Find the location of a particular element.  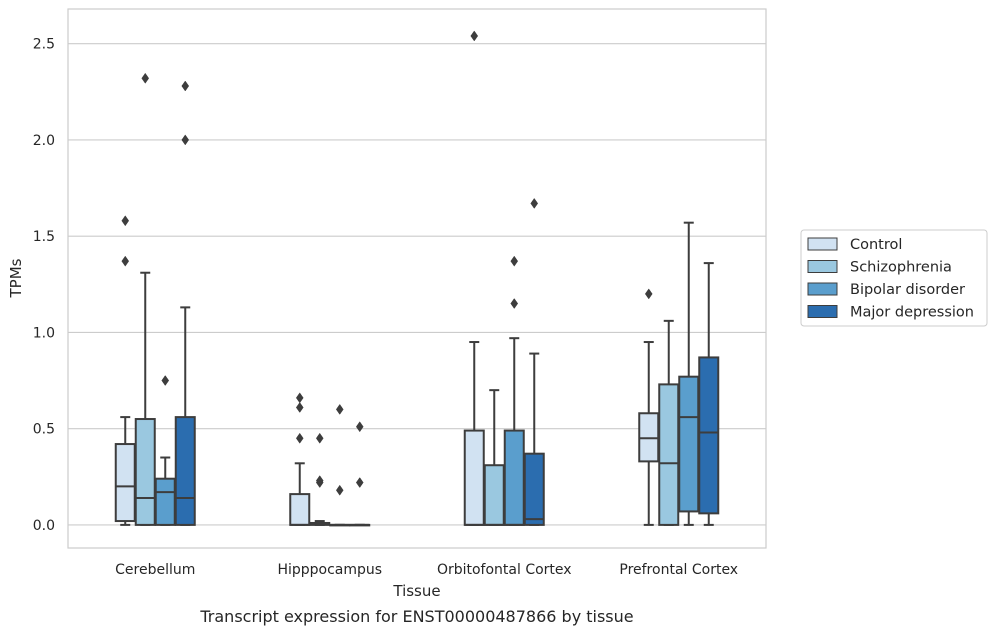

legend-label: Control is located at coordinates (876, 245).